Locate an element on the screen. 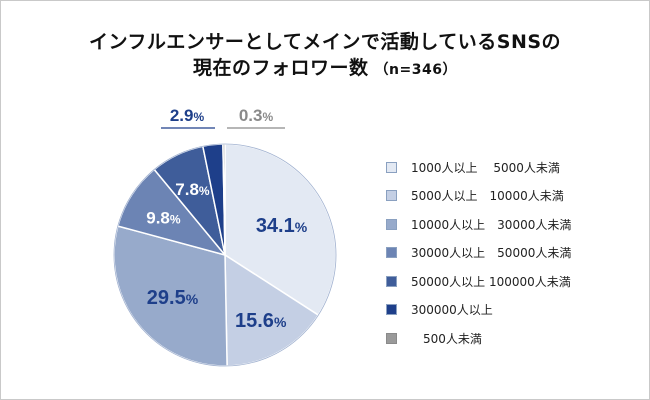 The width and height of the screenshot is (650, 400). value-label-number-5: 2.9 is located at coordinates (182, 115).